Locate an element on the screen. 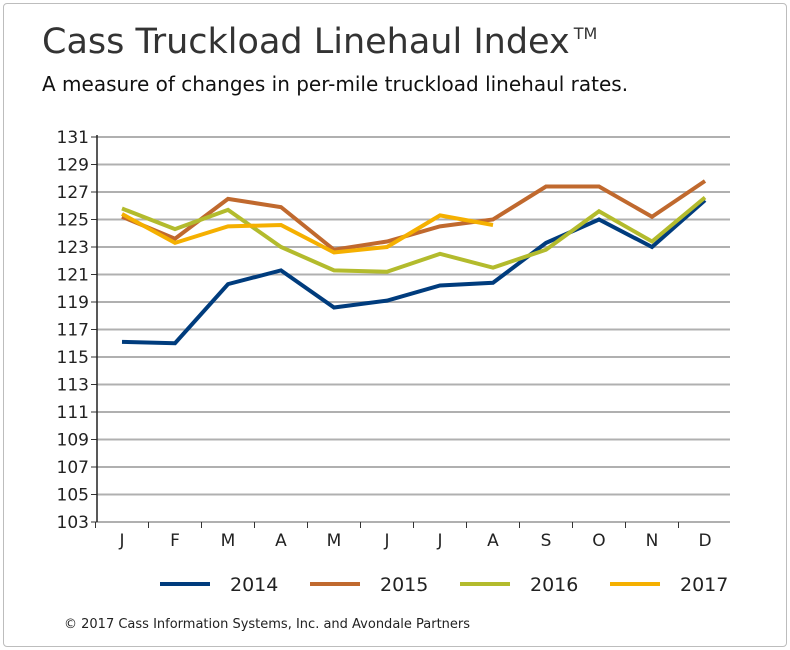 Image resolution: width=790 pixels, height=650 pixels. y-tick-label: 129 is located at coordinates (73, 166).